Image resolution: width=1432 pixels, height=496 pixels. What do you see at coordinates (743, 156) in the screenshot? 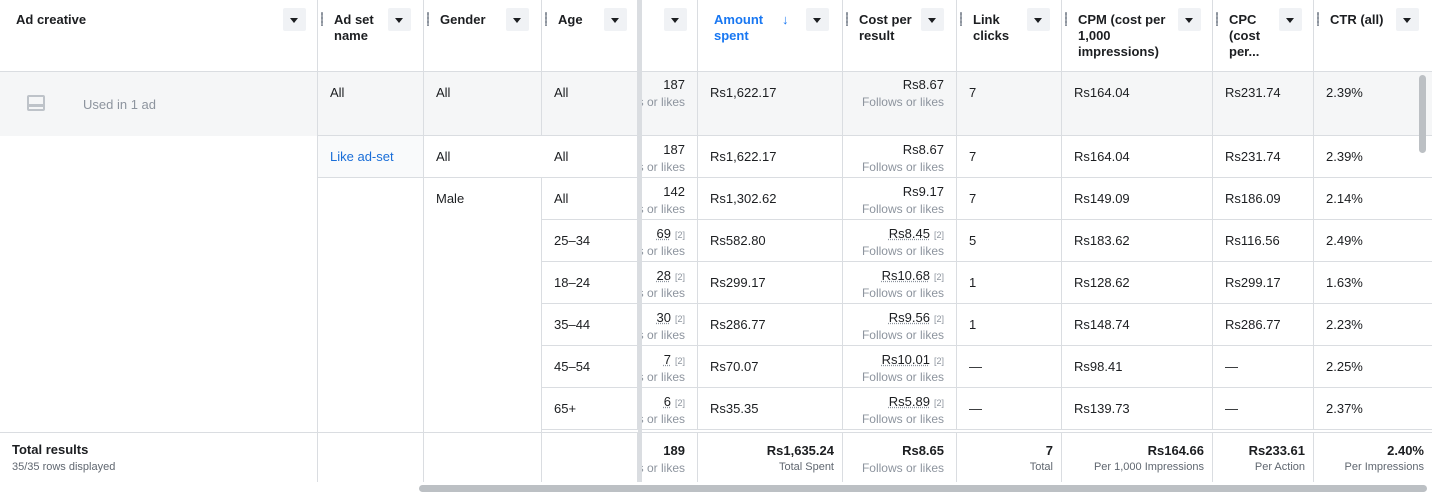
I see `cell-value: Rs1,622.17` at bounding box center [743, 156].